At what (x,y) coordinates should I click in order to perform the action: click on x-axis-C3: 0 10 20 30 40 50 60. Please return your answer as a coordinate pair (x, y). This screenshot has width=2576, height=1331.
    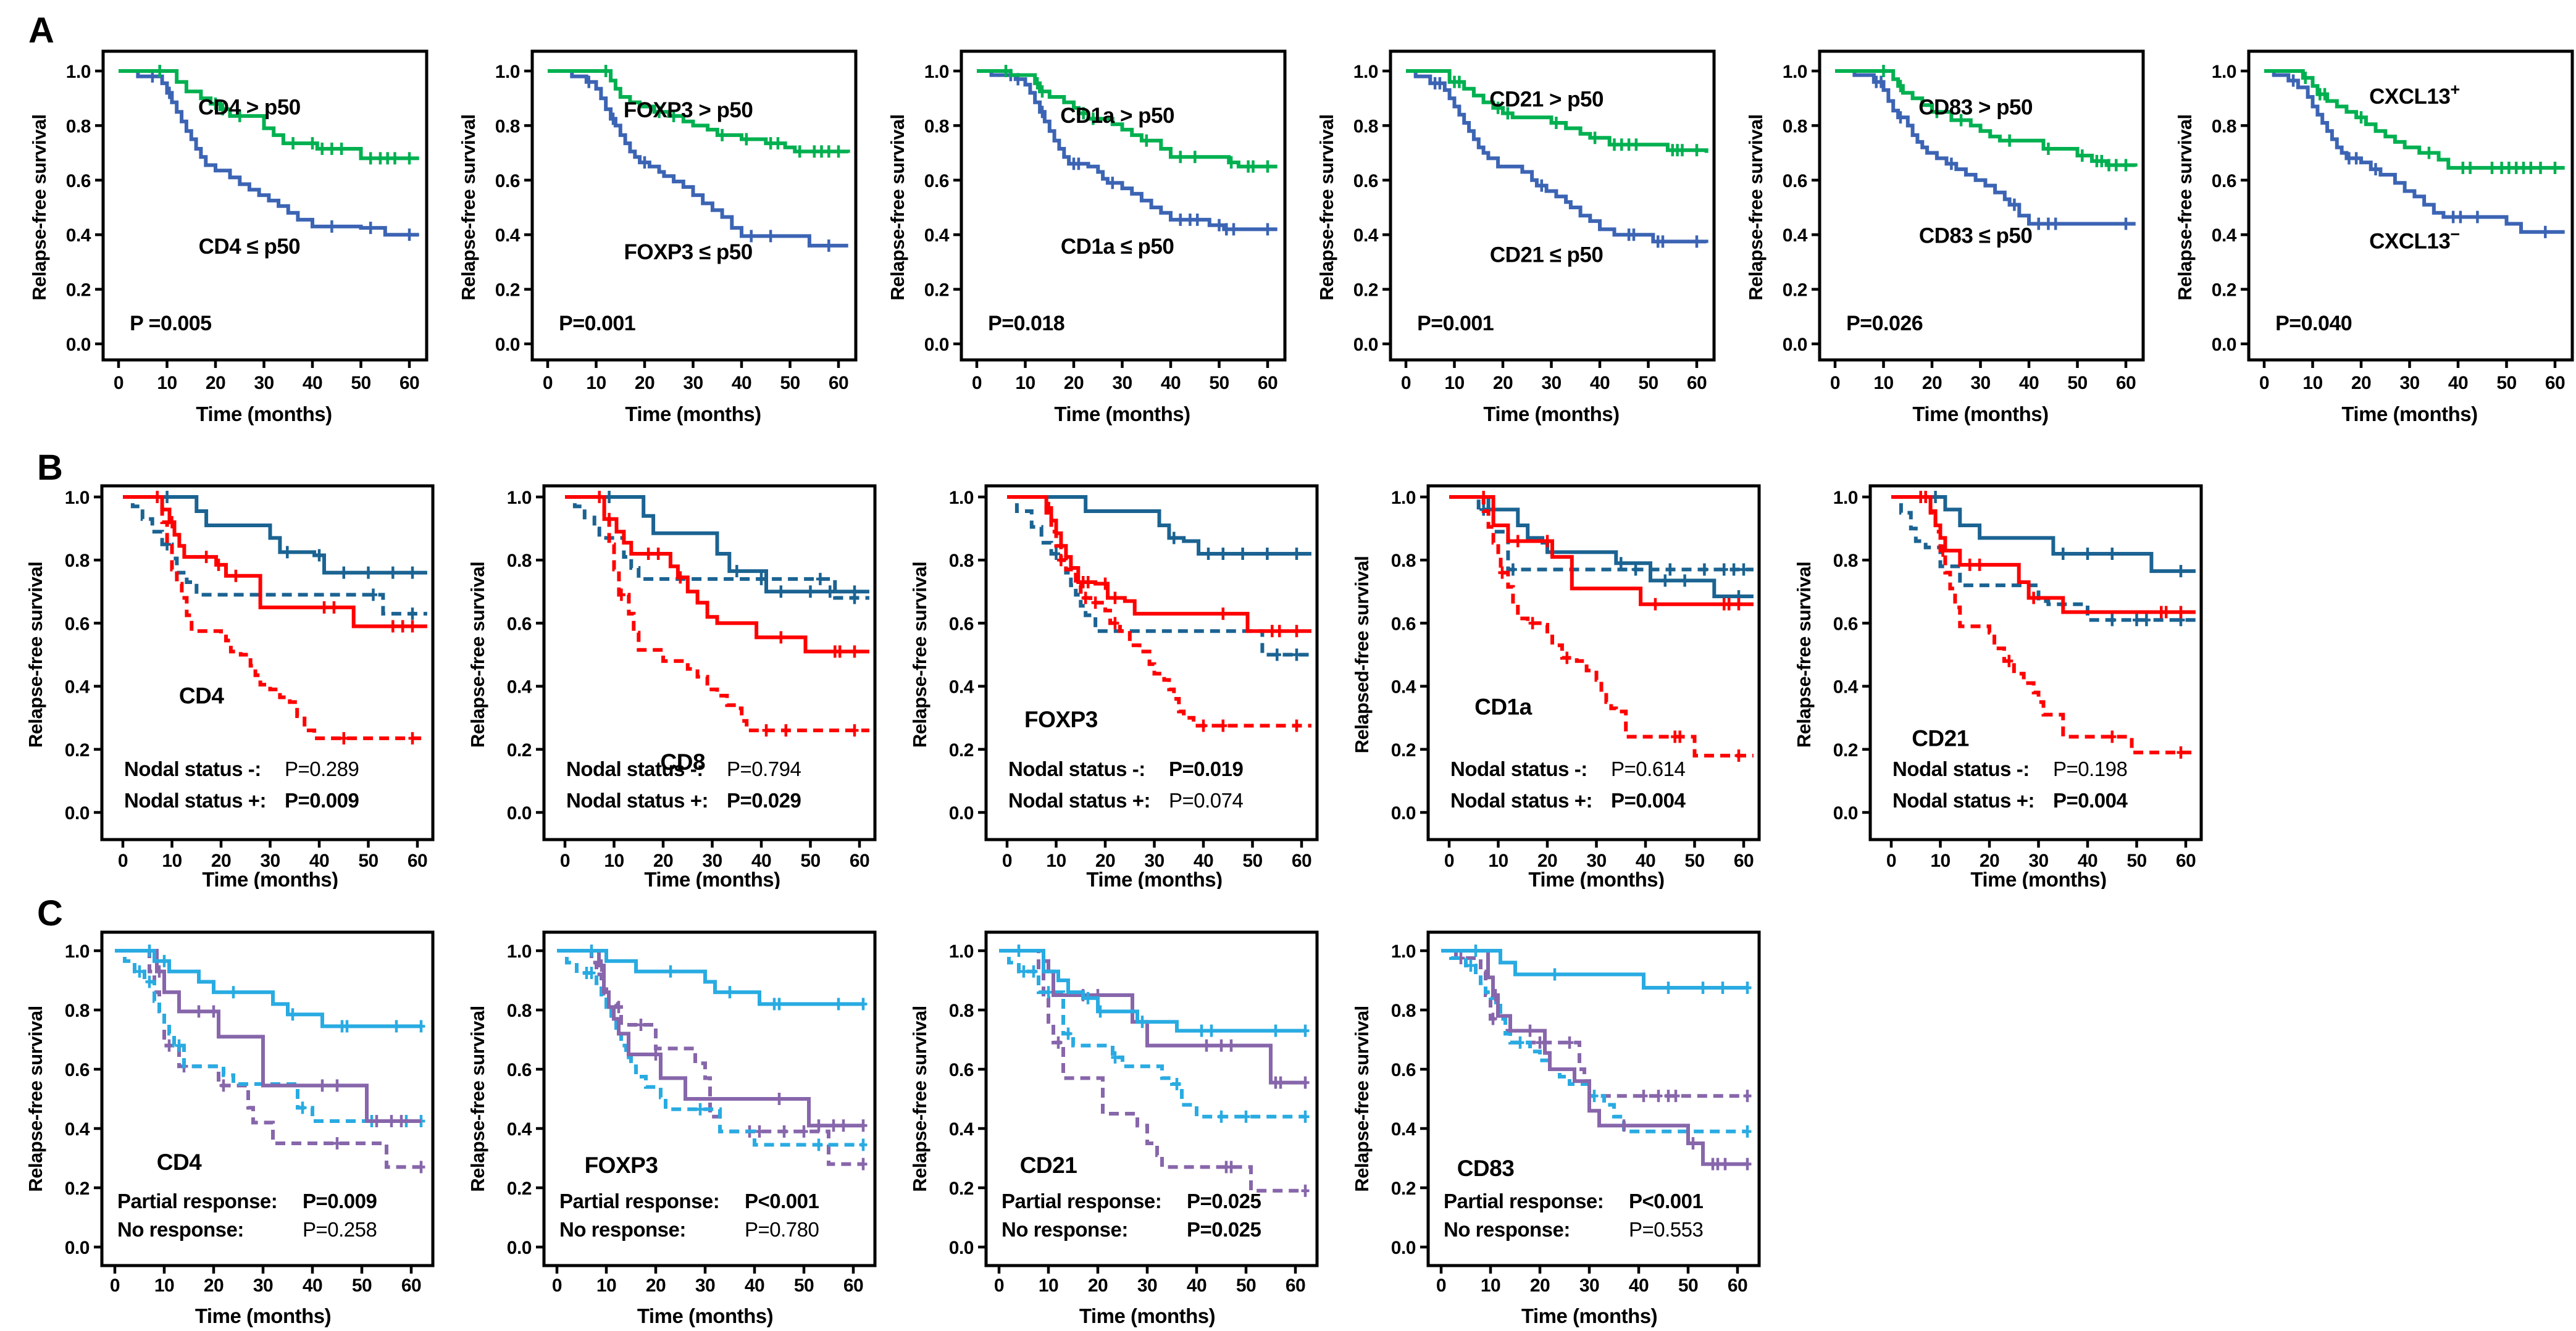
    Looking at the image, I should click on (1150, 1281).